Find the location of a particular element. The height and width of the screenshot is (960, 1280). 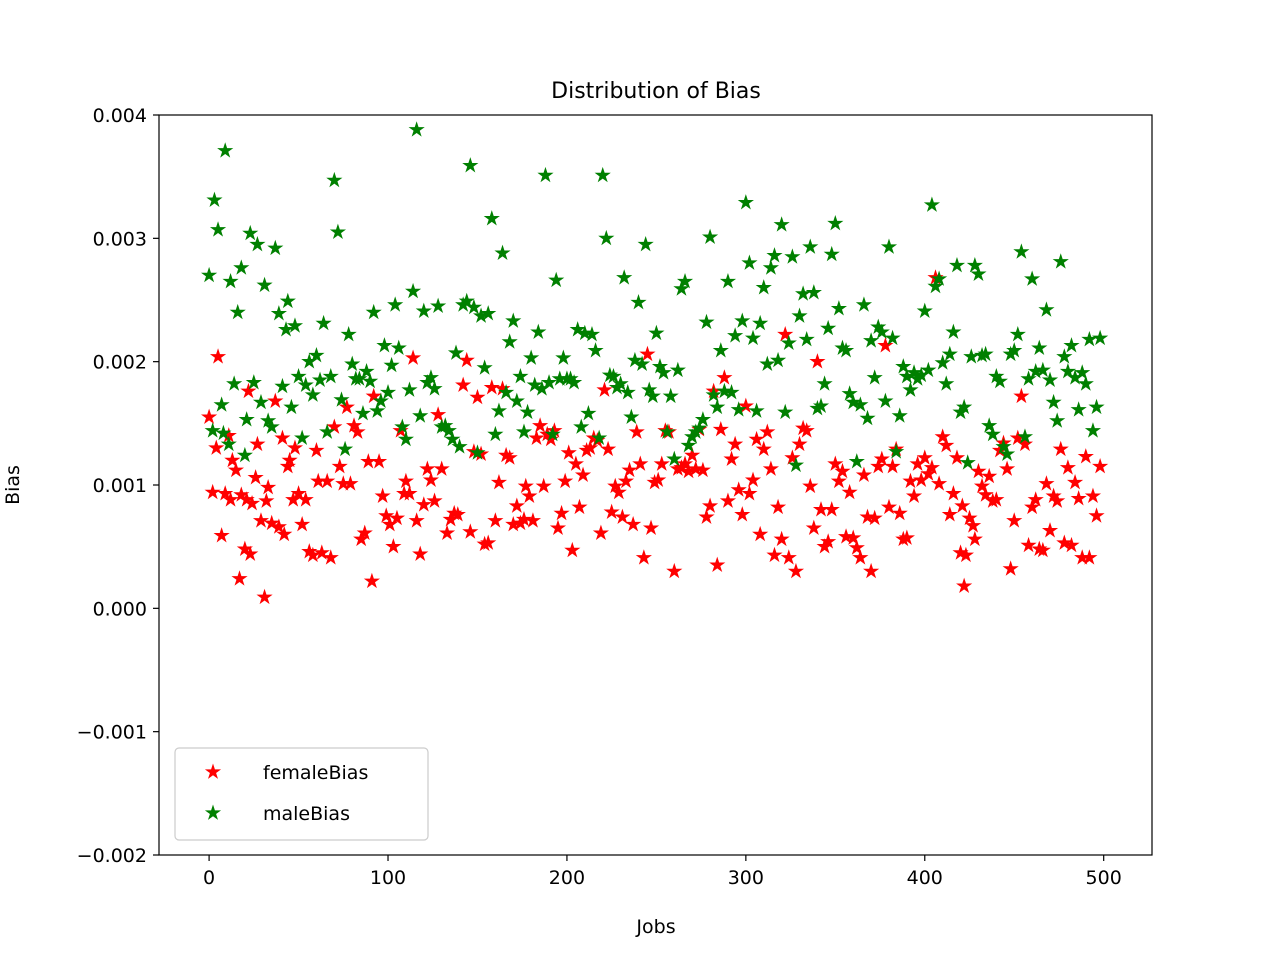

x-axis-label: Jobs is located at coordinates (655, 927).